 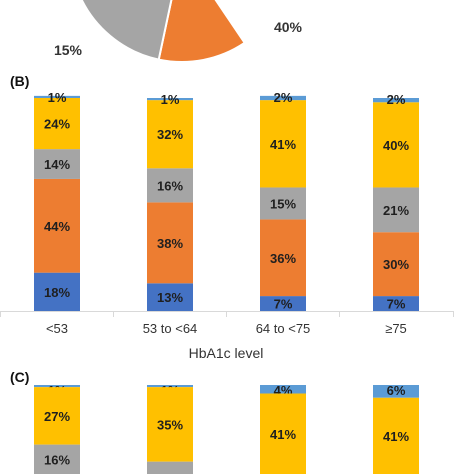 What do you see at coordinates (19, 377) in the screenshot?
I see `panel-label: (C)` at bounding box center [19, 377].